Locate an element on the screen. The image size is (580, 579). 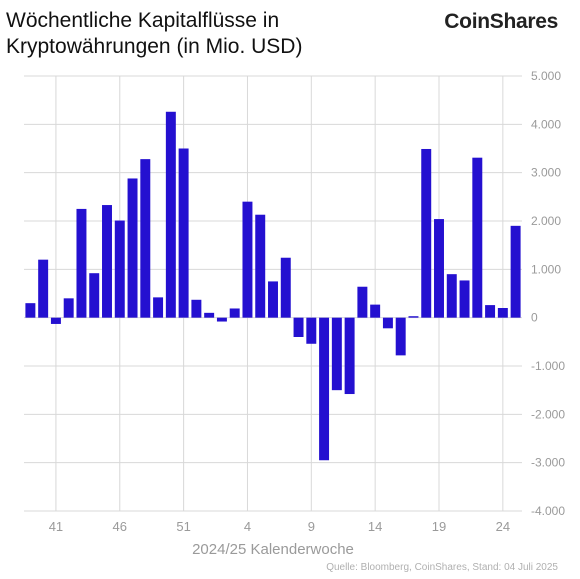
y-tick-label: 5.000 is located at coordinates (546, 76).